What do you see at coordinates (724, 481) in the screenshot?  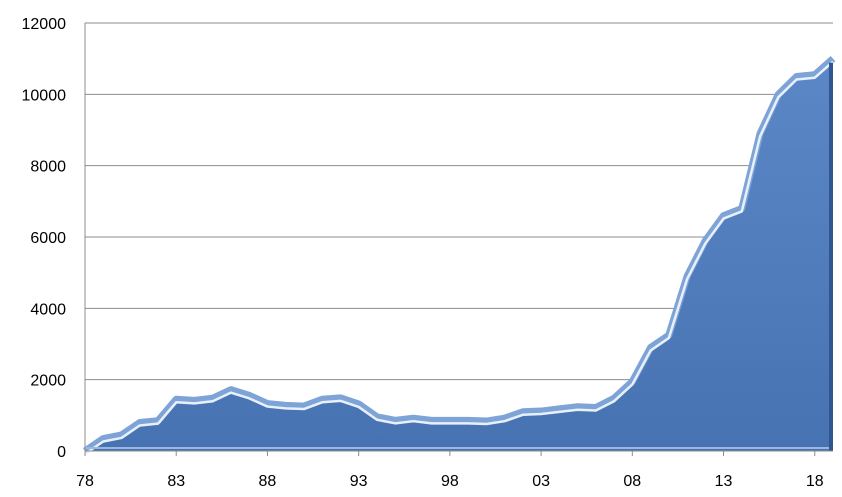 I see `x-tick-label: 13` at bounding box center [724, 481].